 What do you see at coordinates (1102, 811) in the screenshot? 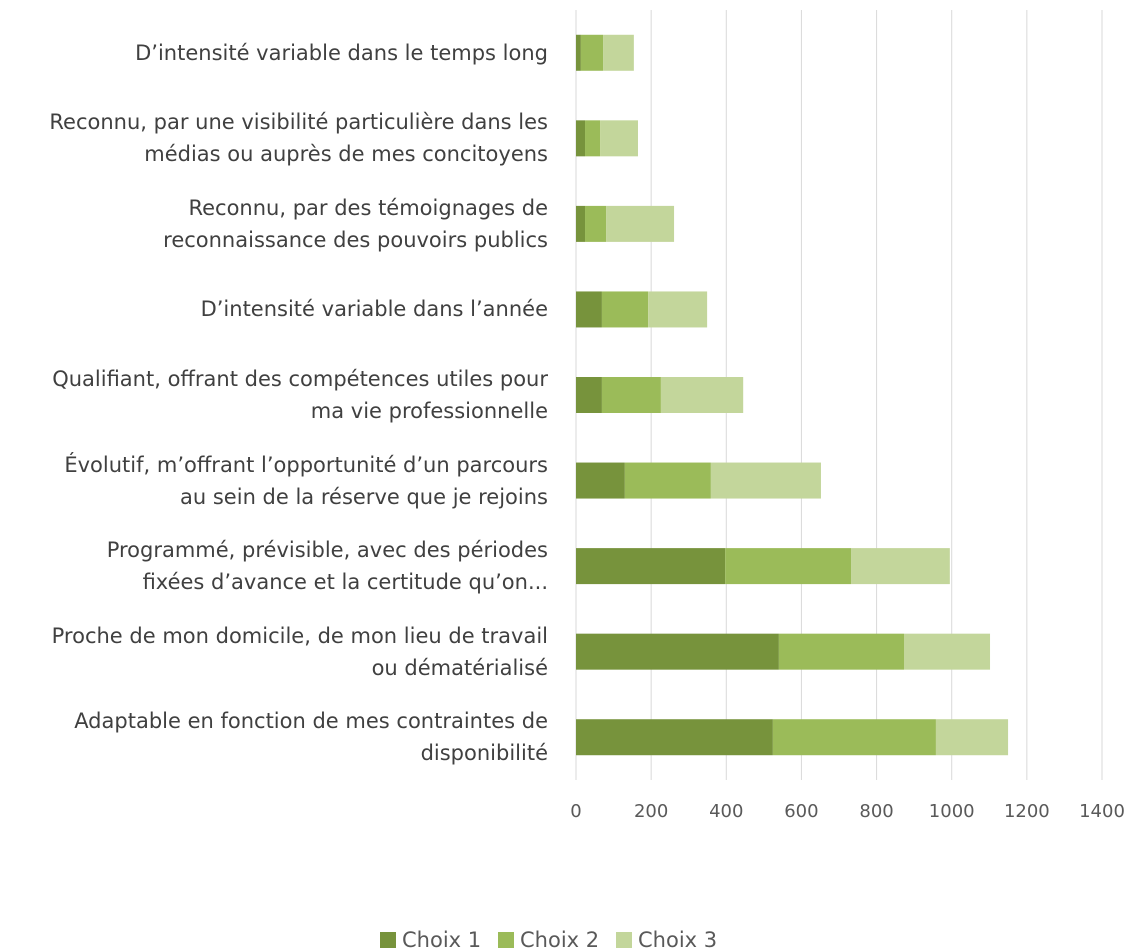
I see `x-tick-label: 1400` at bounding box center [1102, 811].